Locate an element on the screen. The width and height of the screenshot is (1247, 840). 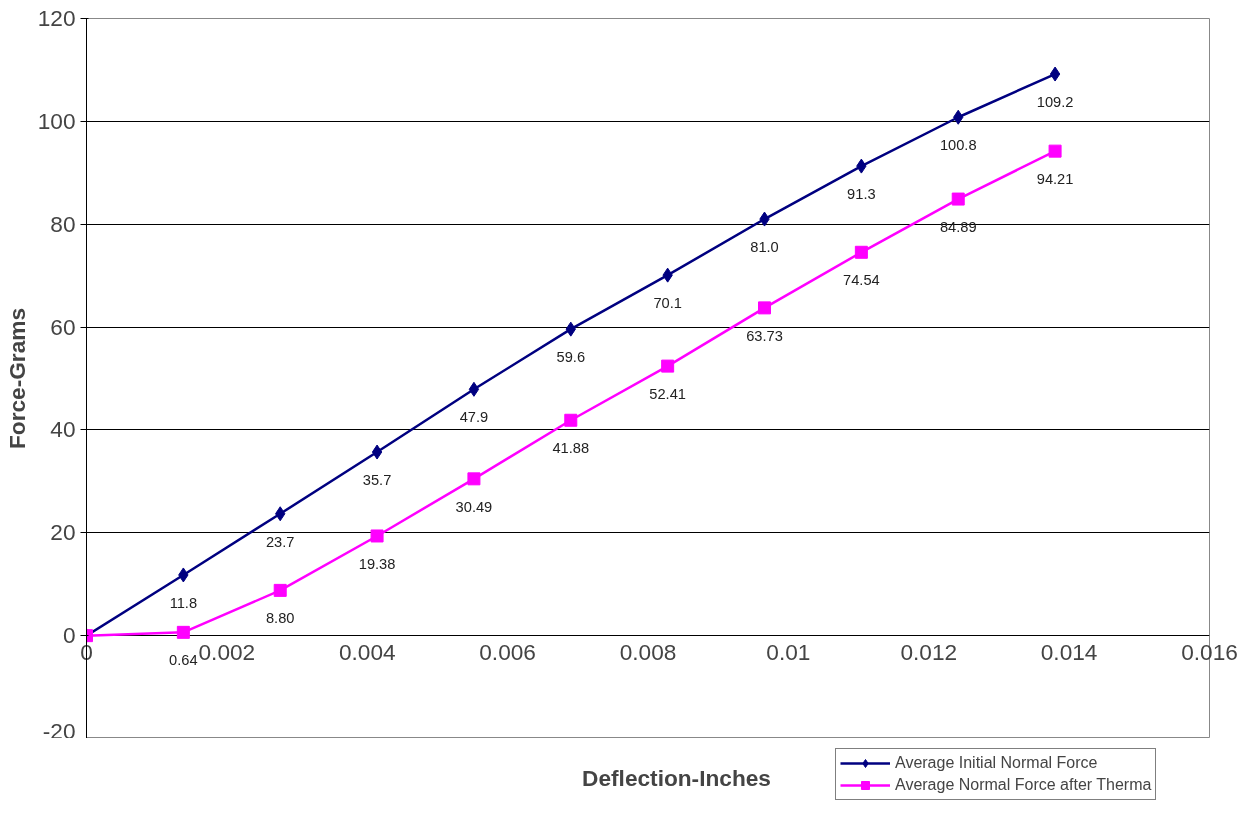
data-label: 59.6 is located at coordinates (571, 357).